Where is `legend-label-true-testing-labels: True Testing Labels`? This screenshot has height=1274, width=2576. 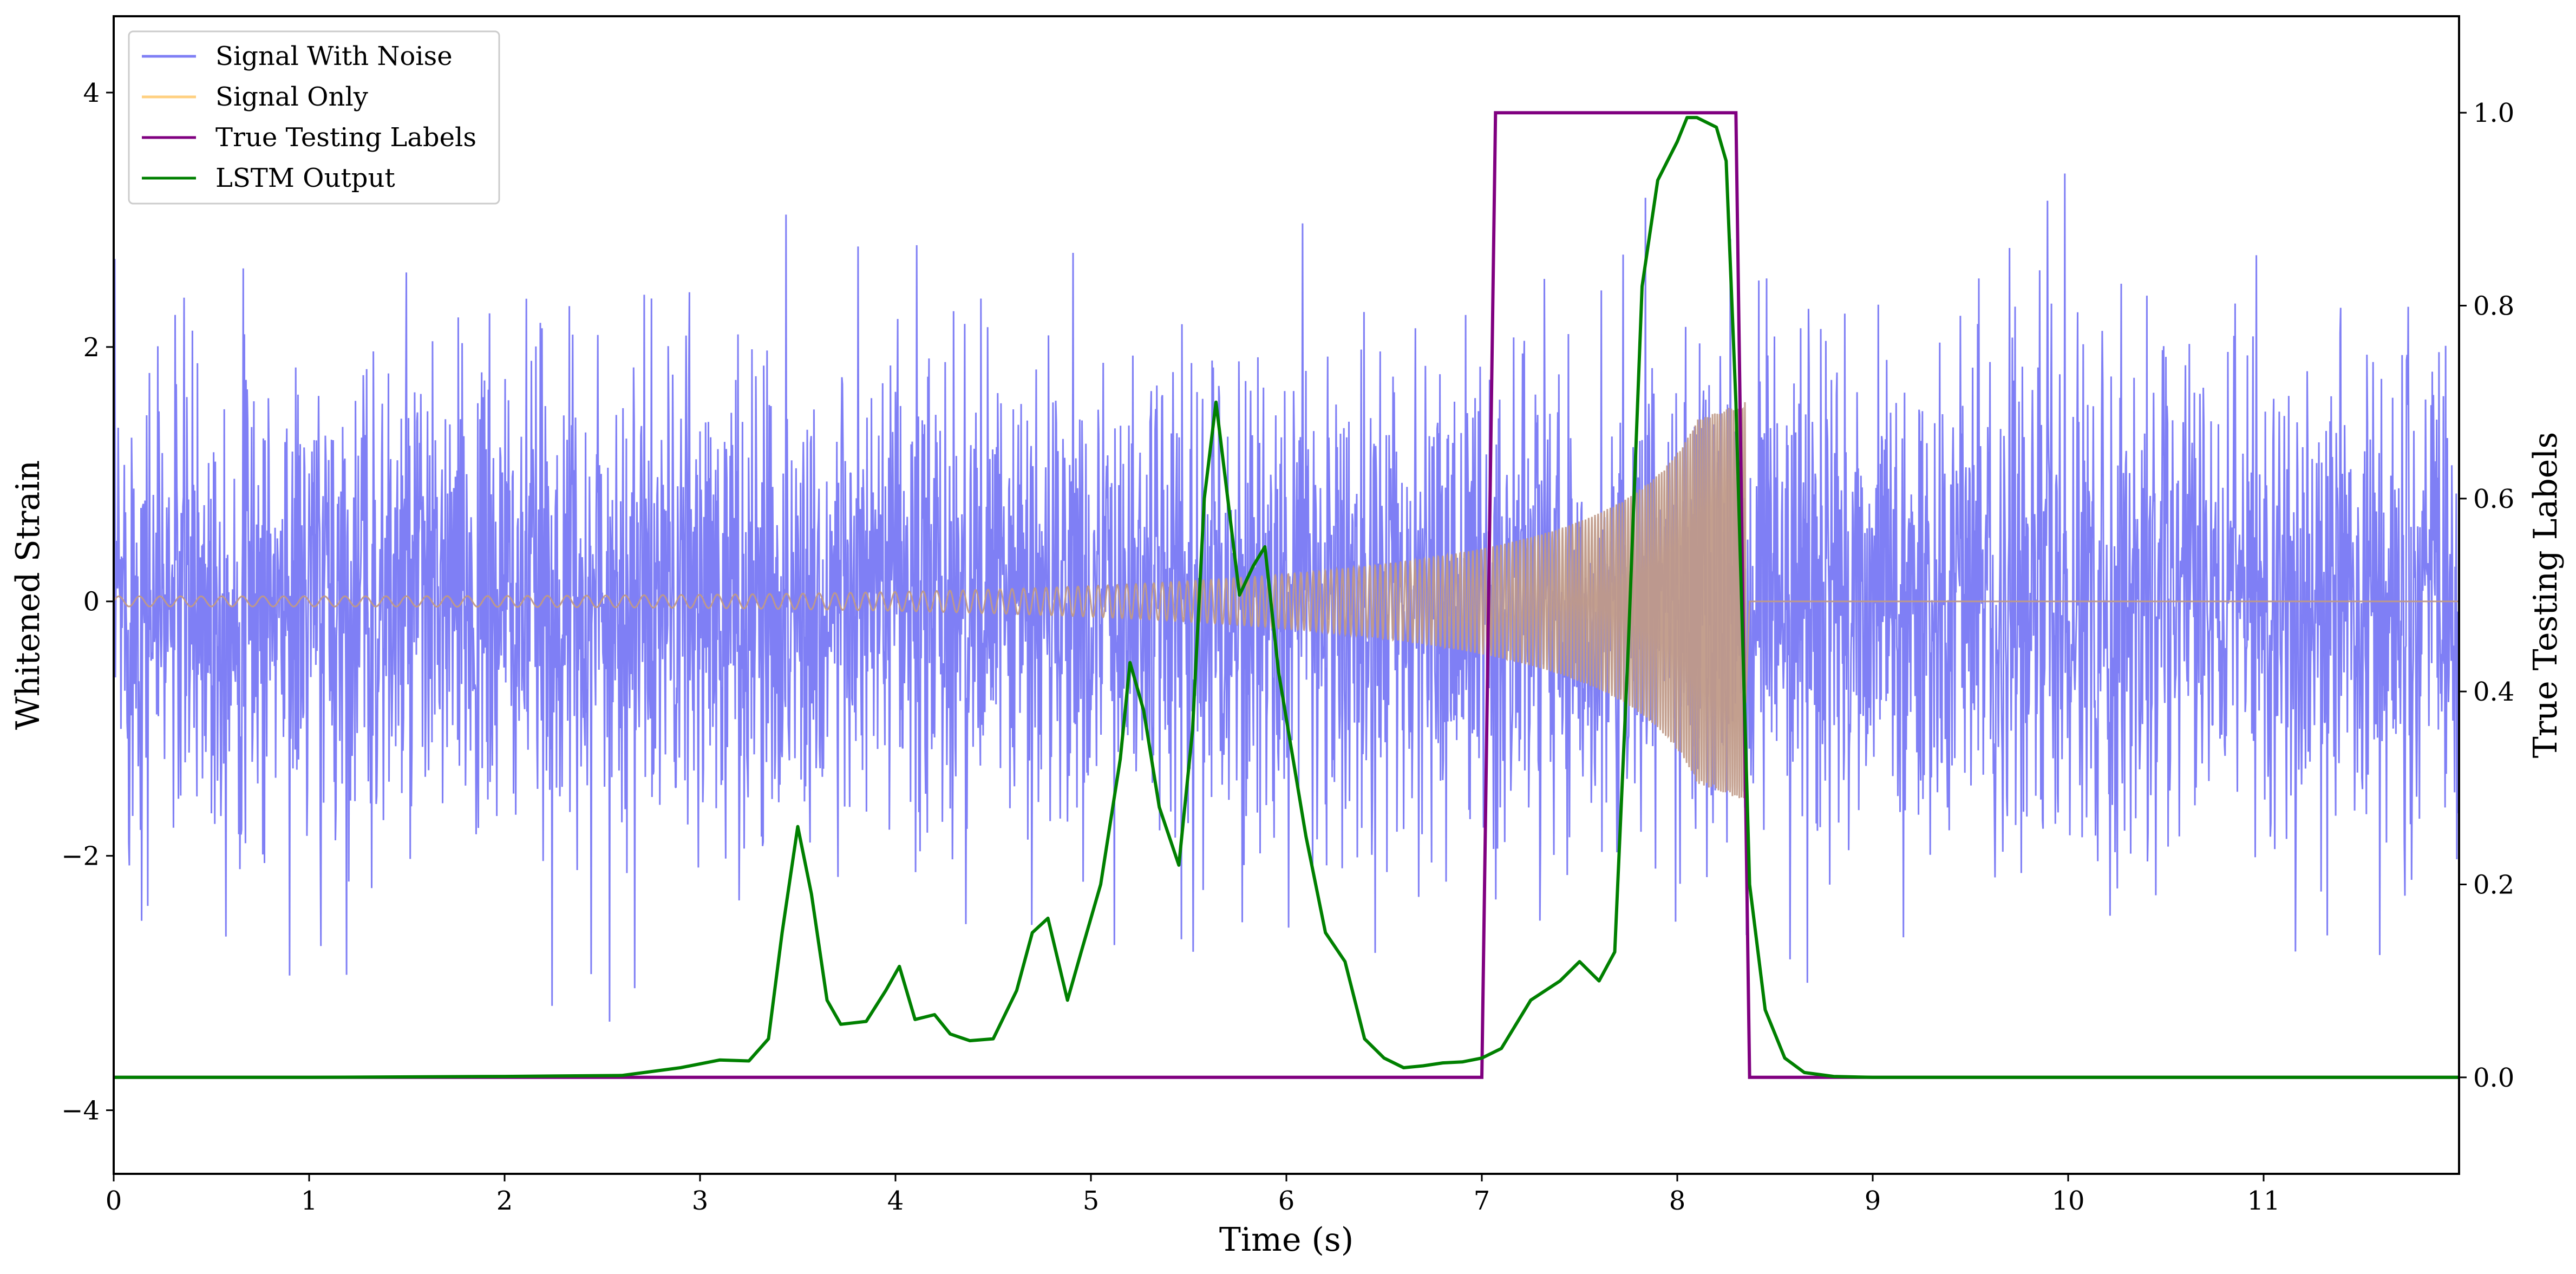
legend-label-true-testing-labels: True Testing Labels is located at coordinates (345, 137).